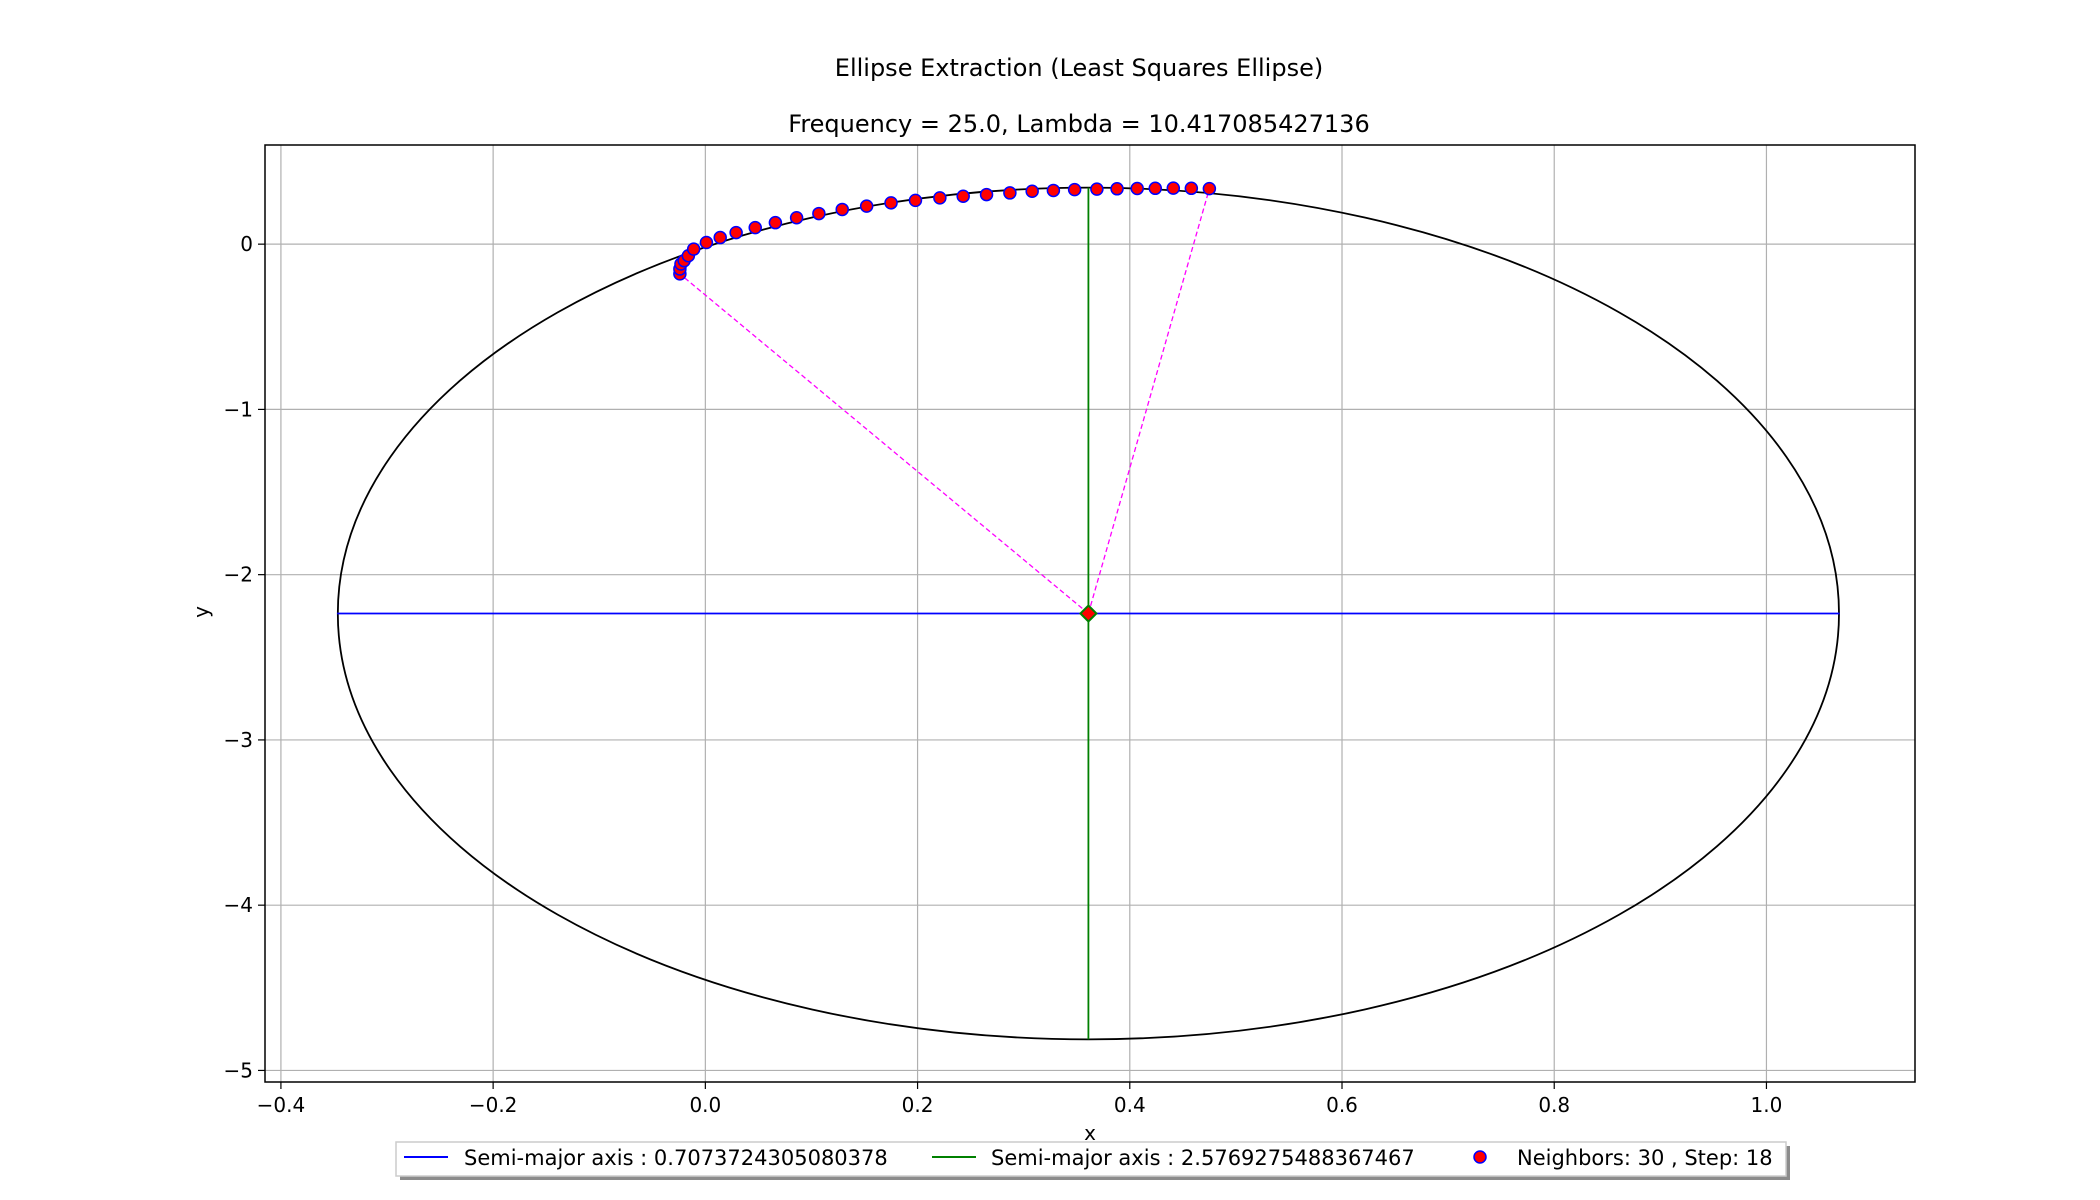 The image size is (2100, 1200). What do you see at coordinates (238, 905) in the screenshot?
I see `y-tick-label: −4` at bounding box center [238, 905].